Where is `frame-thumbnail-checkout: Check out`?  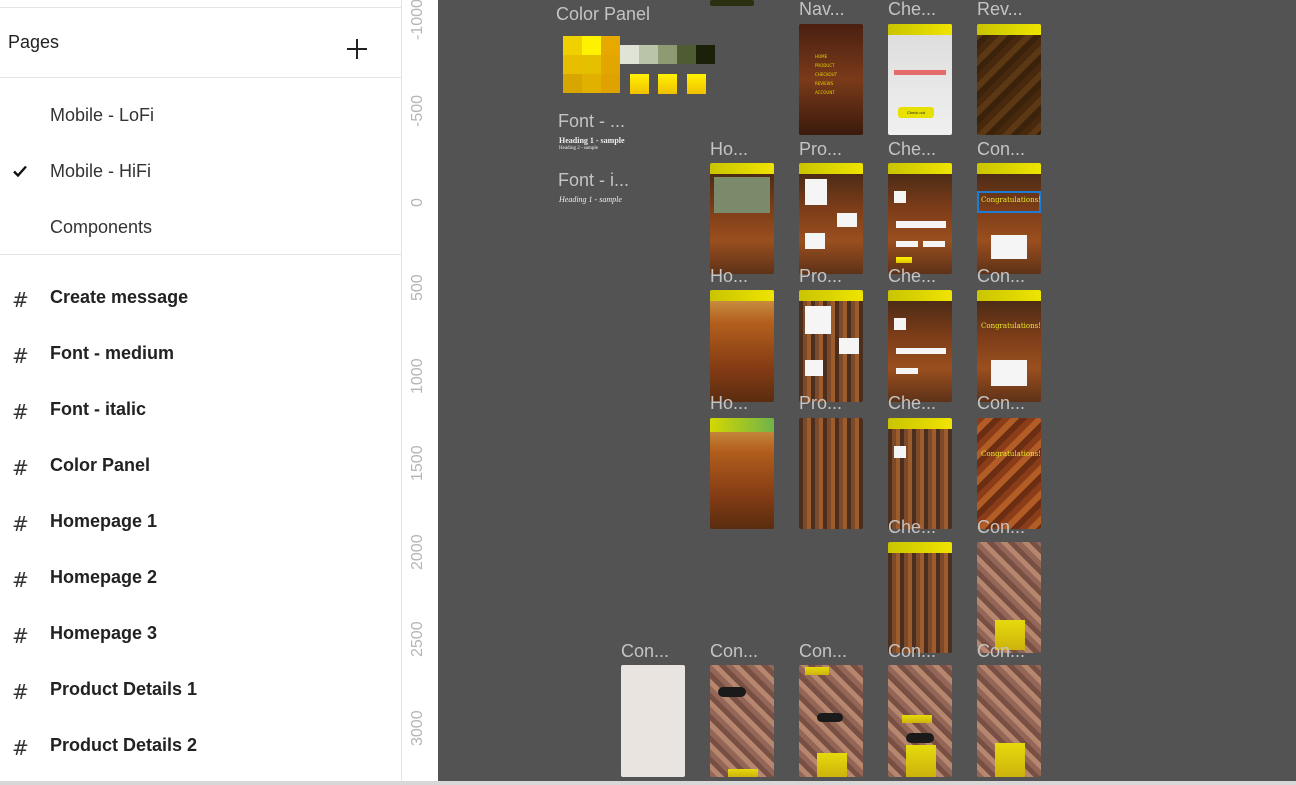
frame-thumbnail-checkout: Check out is located at coordinates (920, 79).